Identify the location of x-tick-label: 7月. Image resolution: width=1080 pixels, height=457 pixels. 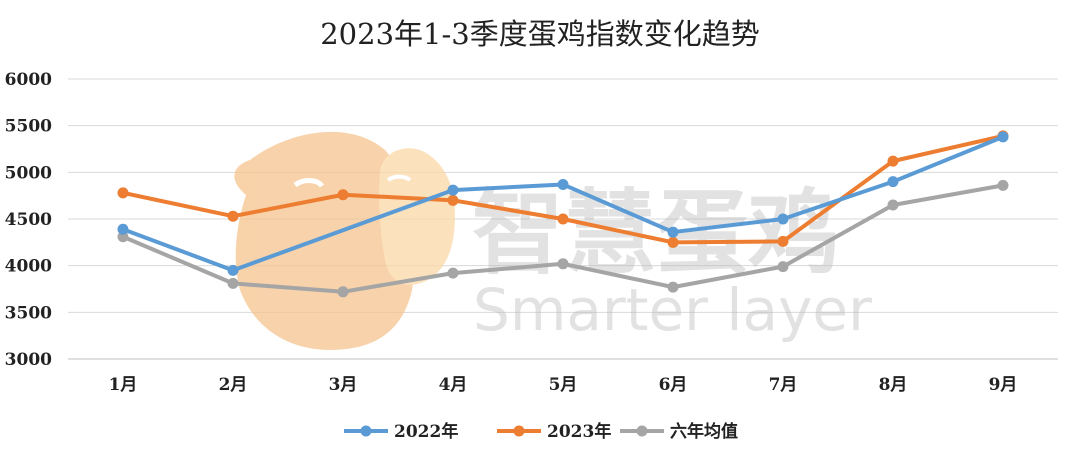
(783, 385).